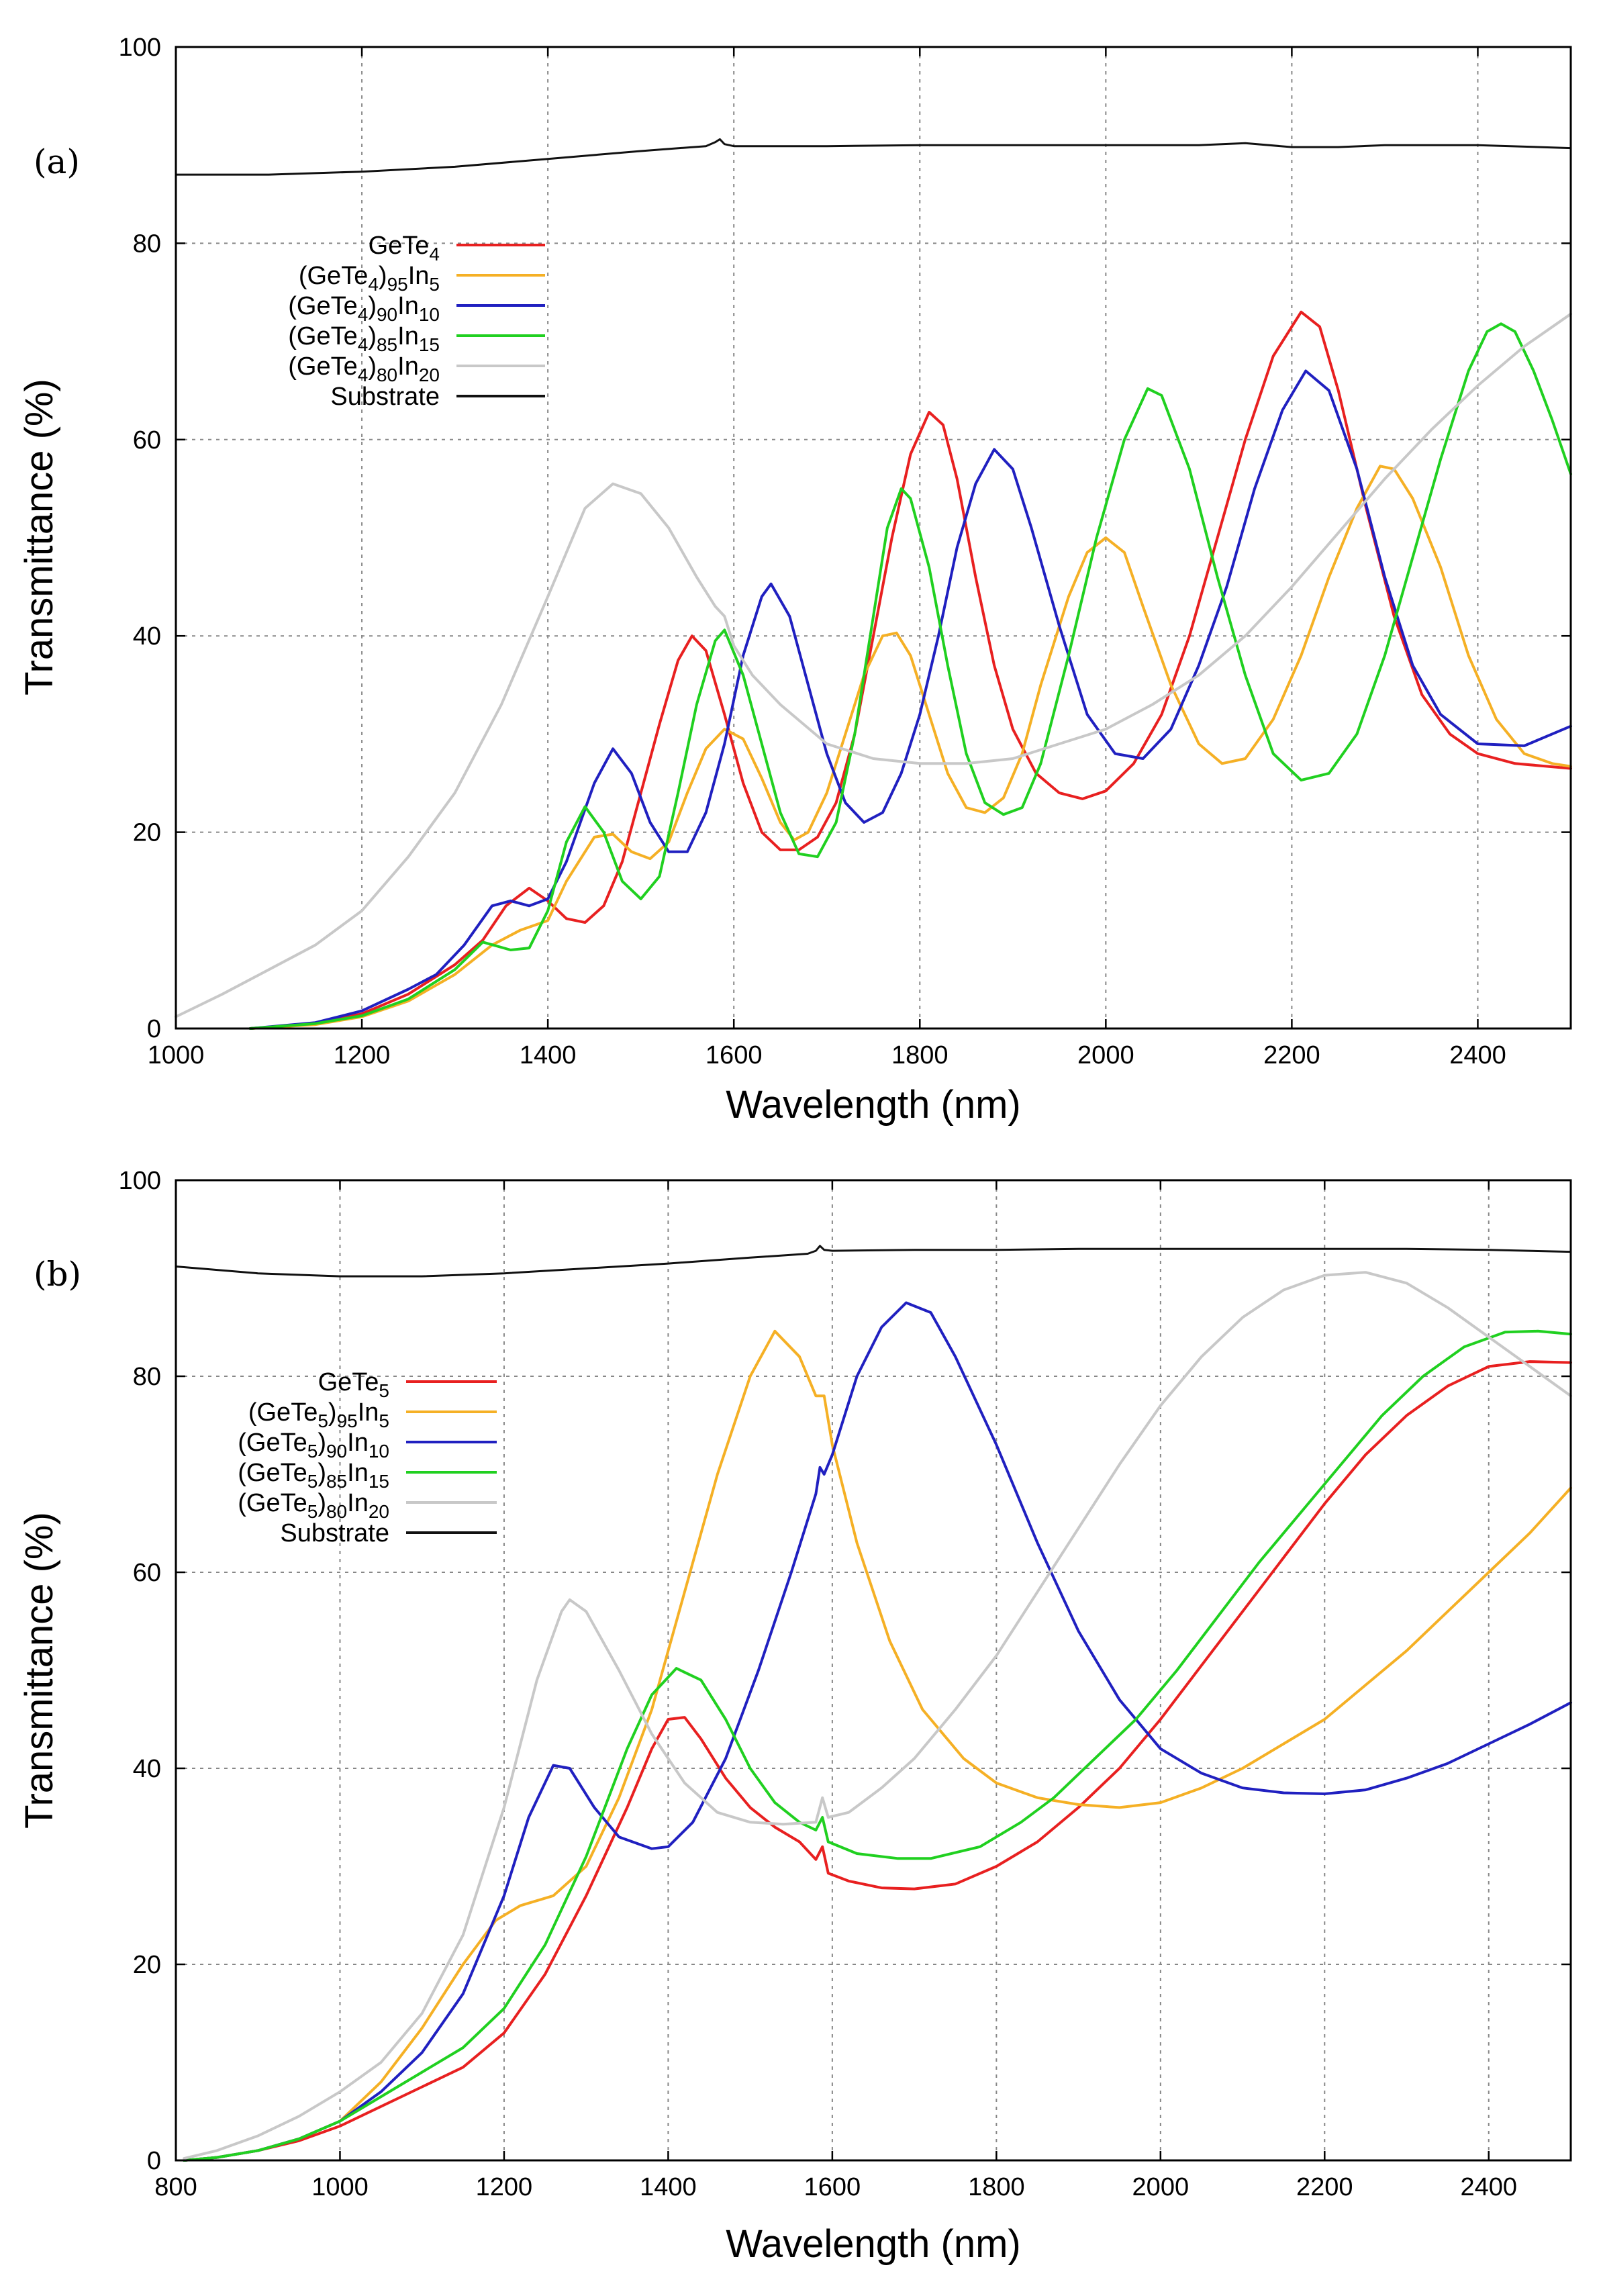  Describe the element at coordinates (318, 1415) in the screenshot. I see `legend-label: (GeTe5)95In5` at that location.